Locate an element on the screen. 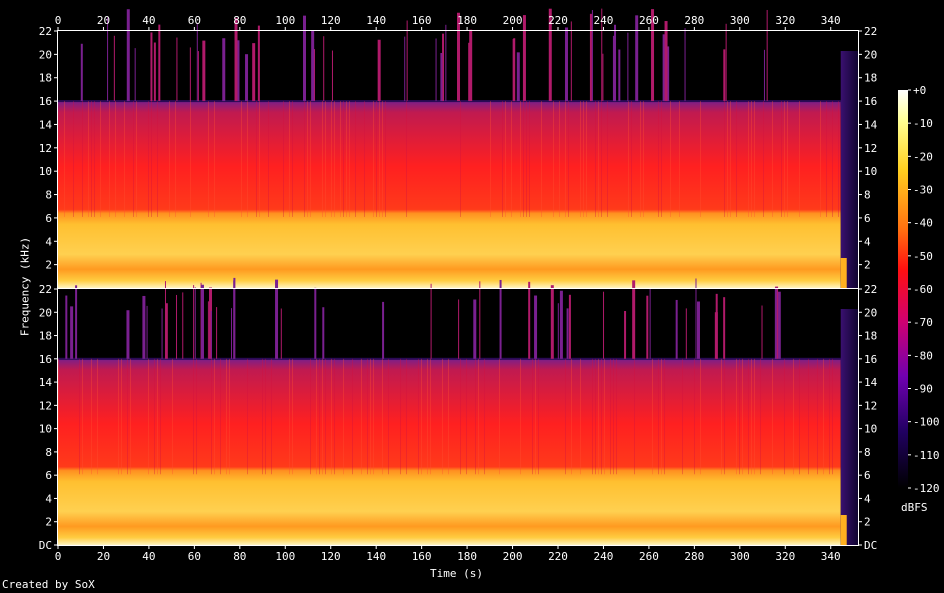 This screenshot has height=593, width=944. y-tick-label-left: 14 is located at coordinates (46, 382).